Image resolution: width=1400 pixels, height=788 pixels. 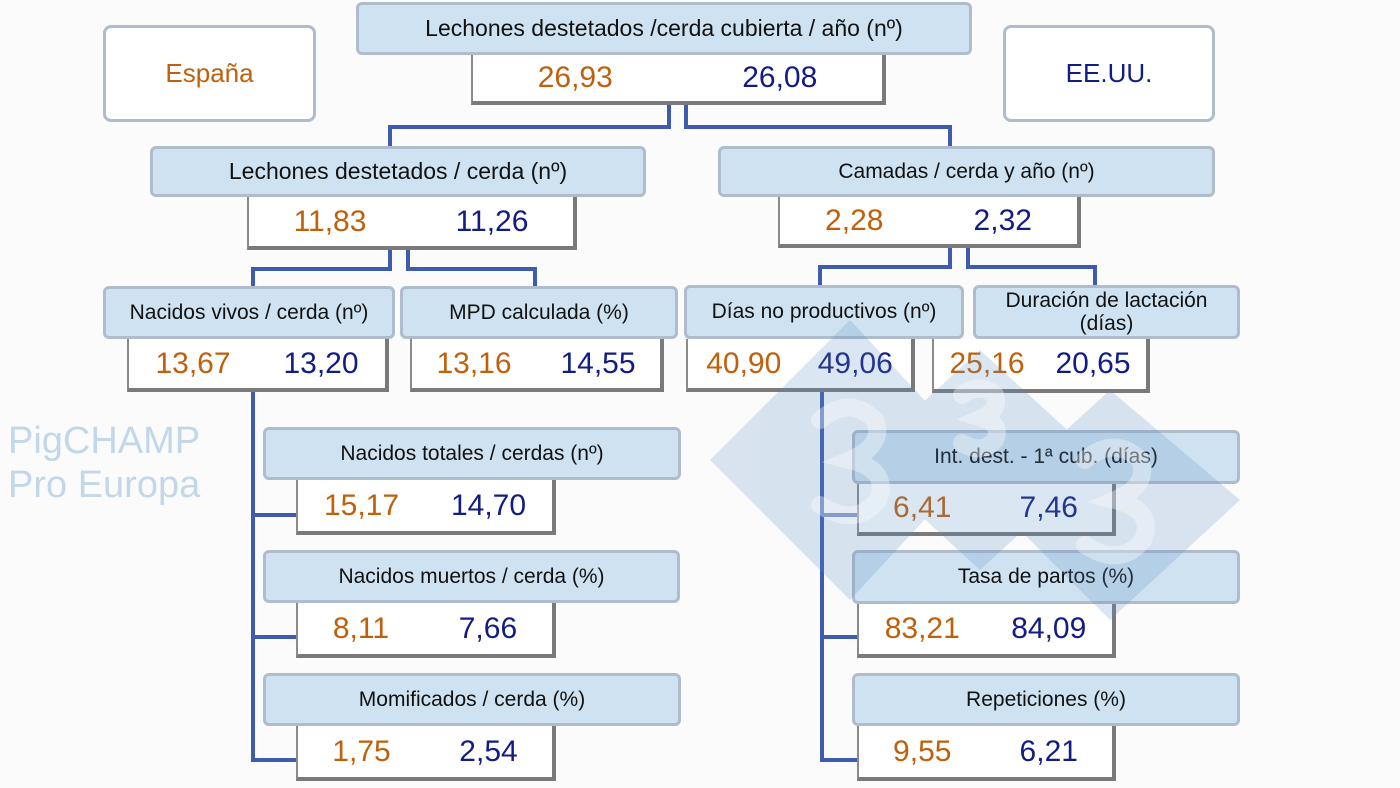 What do you see at coordinates (1106, 312) in the screenshot?
I see `node-lactation-label: Duración de lactación (días)` at bounding box center [1106, 312].